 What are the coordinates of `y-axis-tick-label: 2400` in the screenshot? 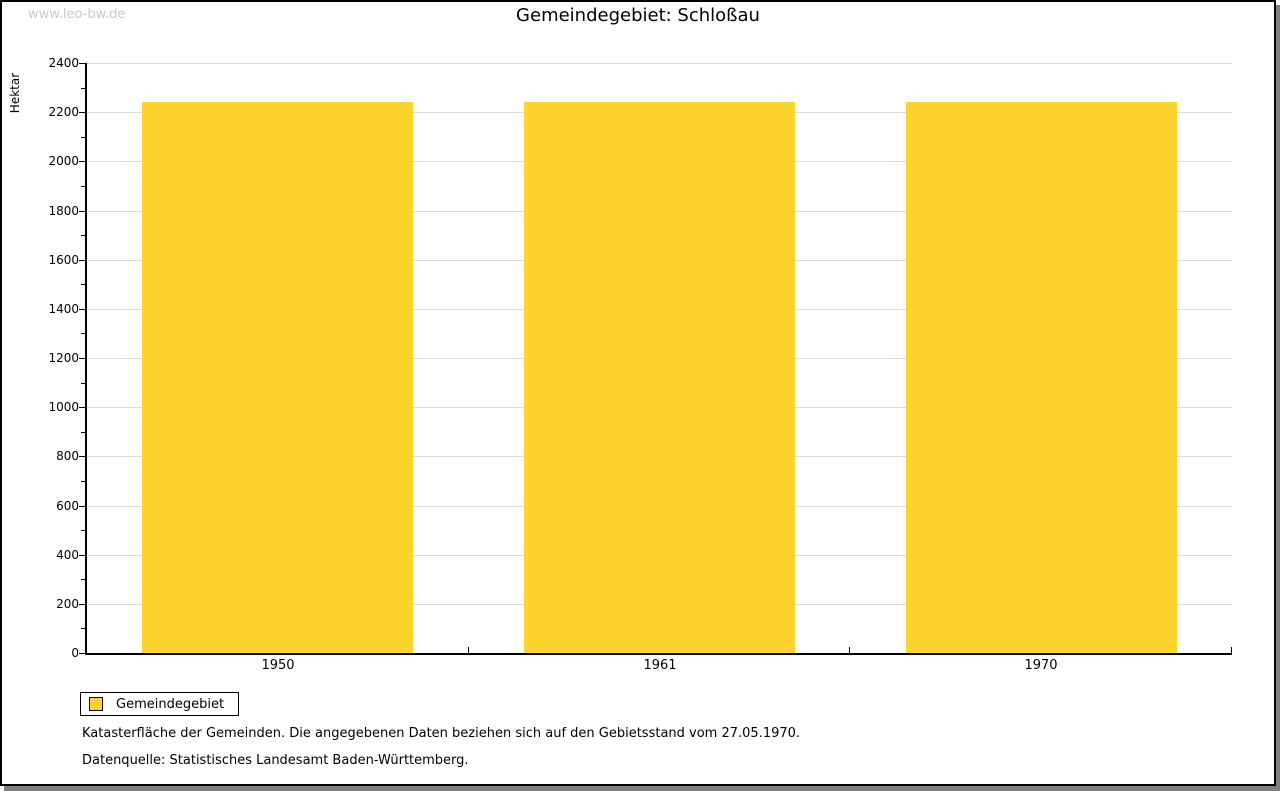 It's located at (63, 63).